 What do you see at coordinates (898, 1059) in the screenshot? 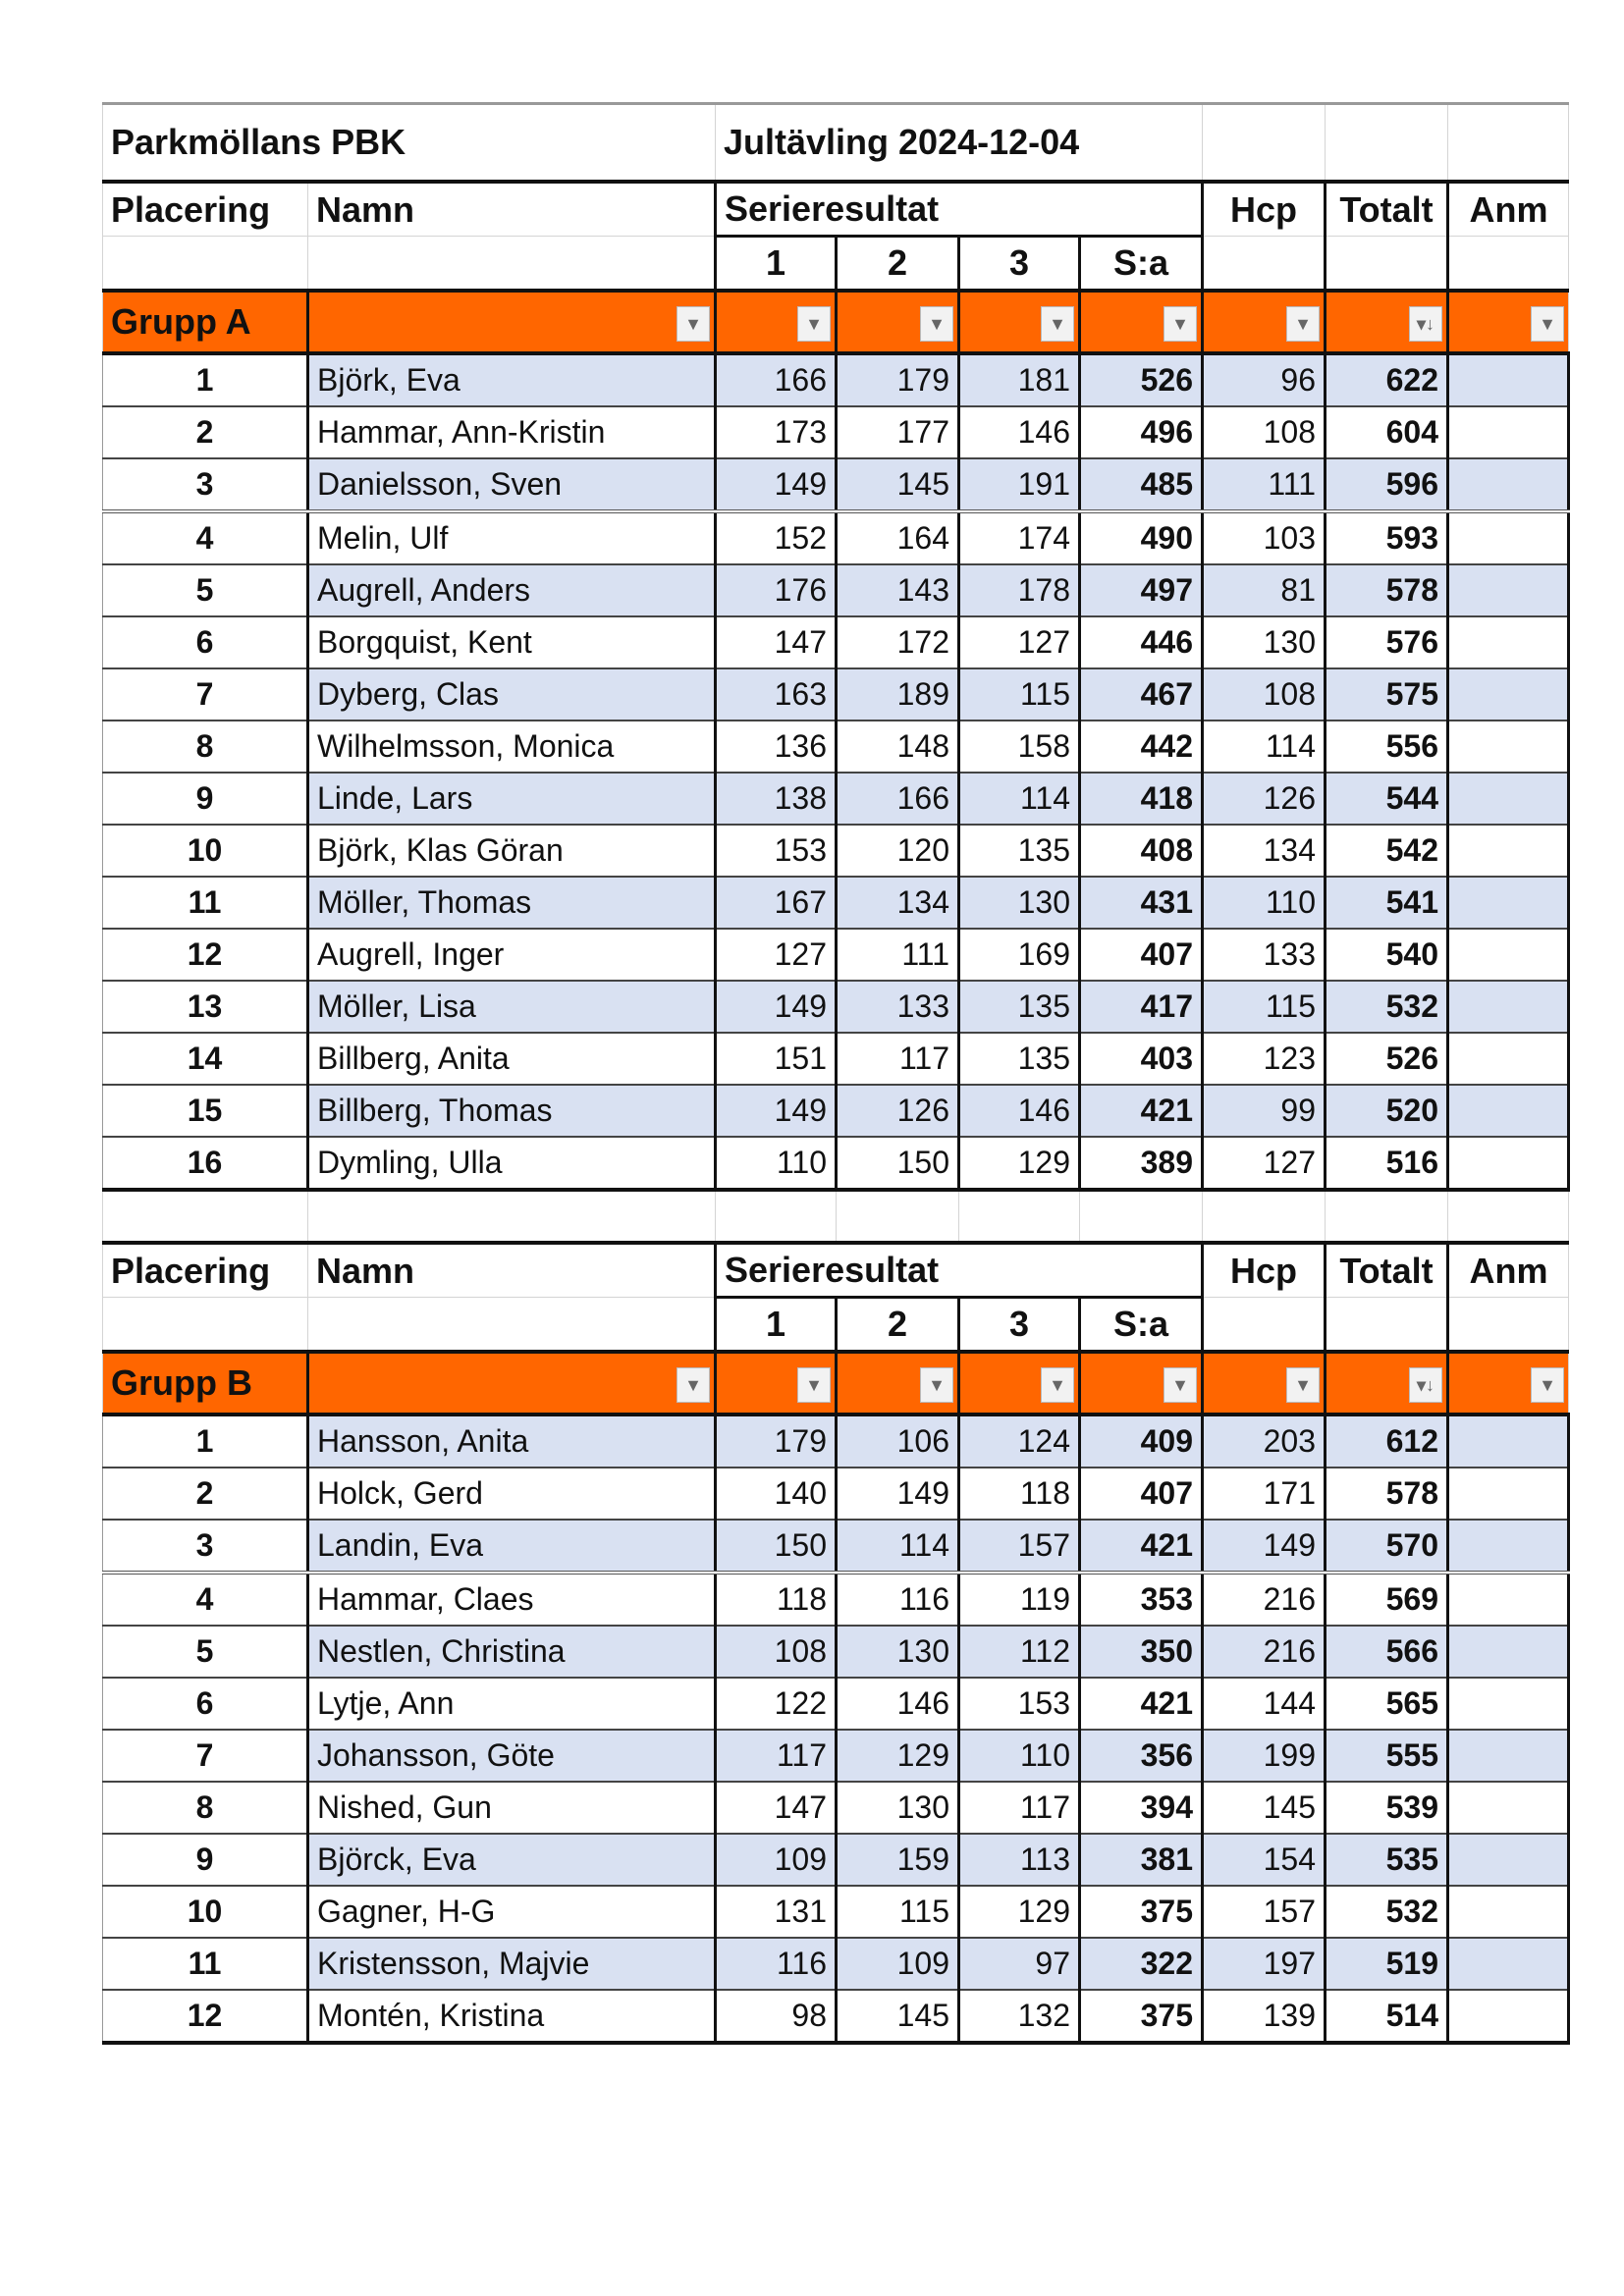
I see `cell-serie-2: 117` at bounding box center [898, 1059].